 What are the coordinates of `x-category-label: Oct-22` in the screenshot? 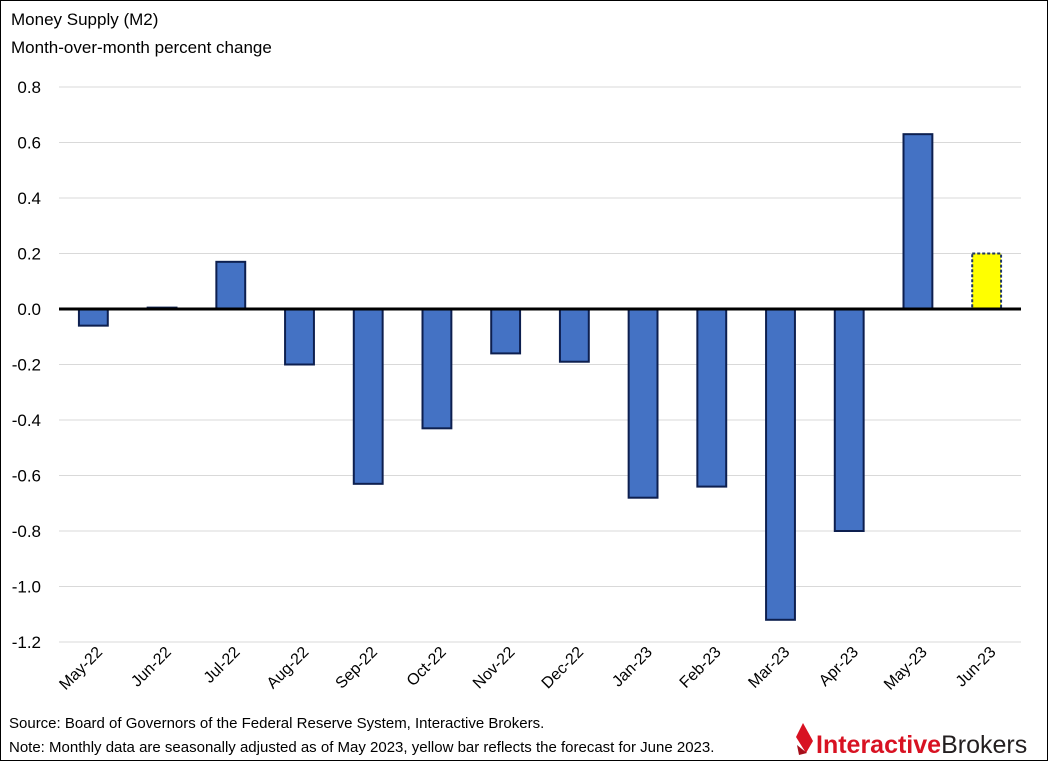 It's located at (427, 667).